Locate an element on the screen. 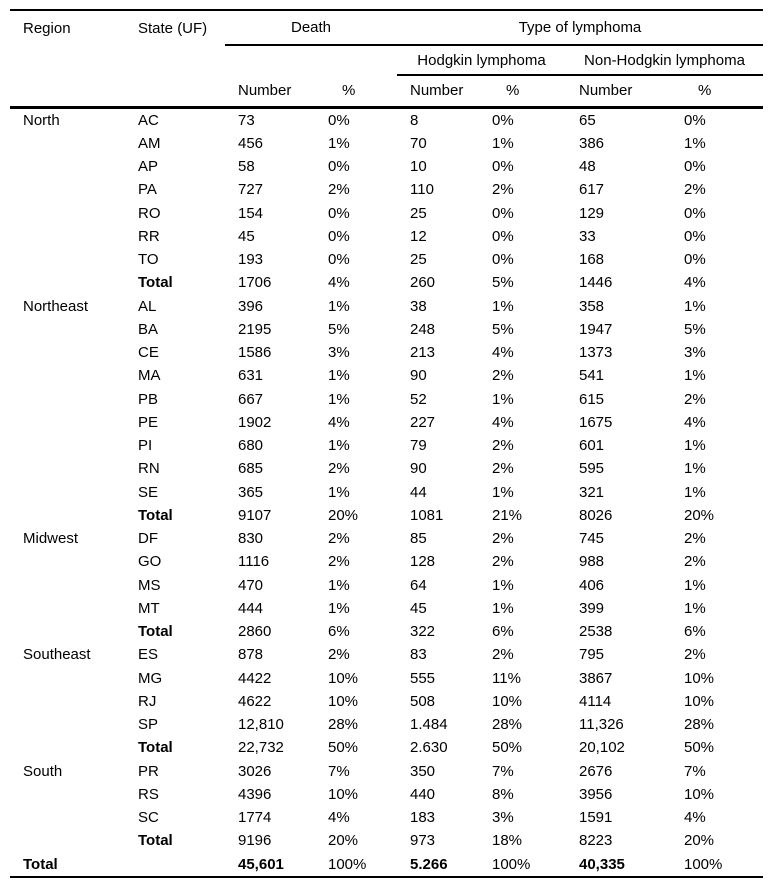 This screenshot has height=887, width=775. cell-hodgkin-number: 79 is located at coordinates (418, 445).